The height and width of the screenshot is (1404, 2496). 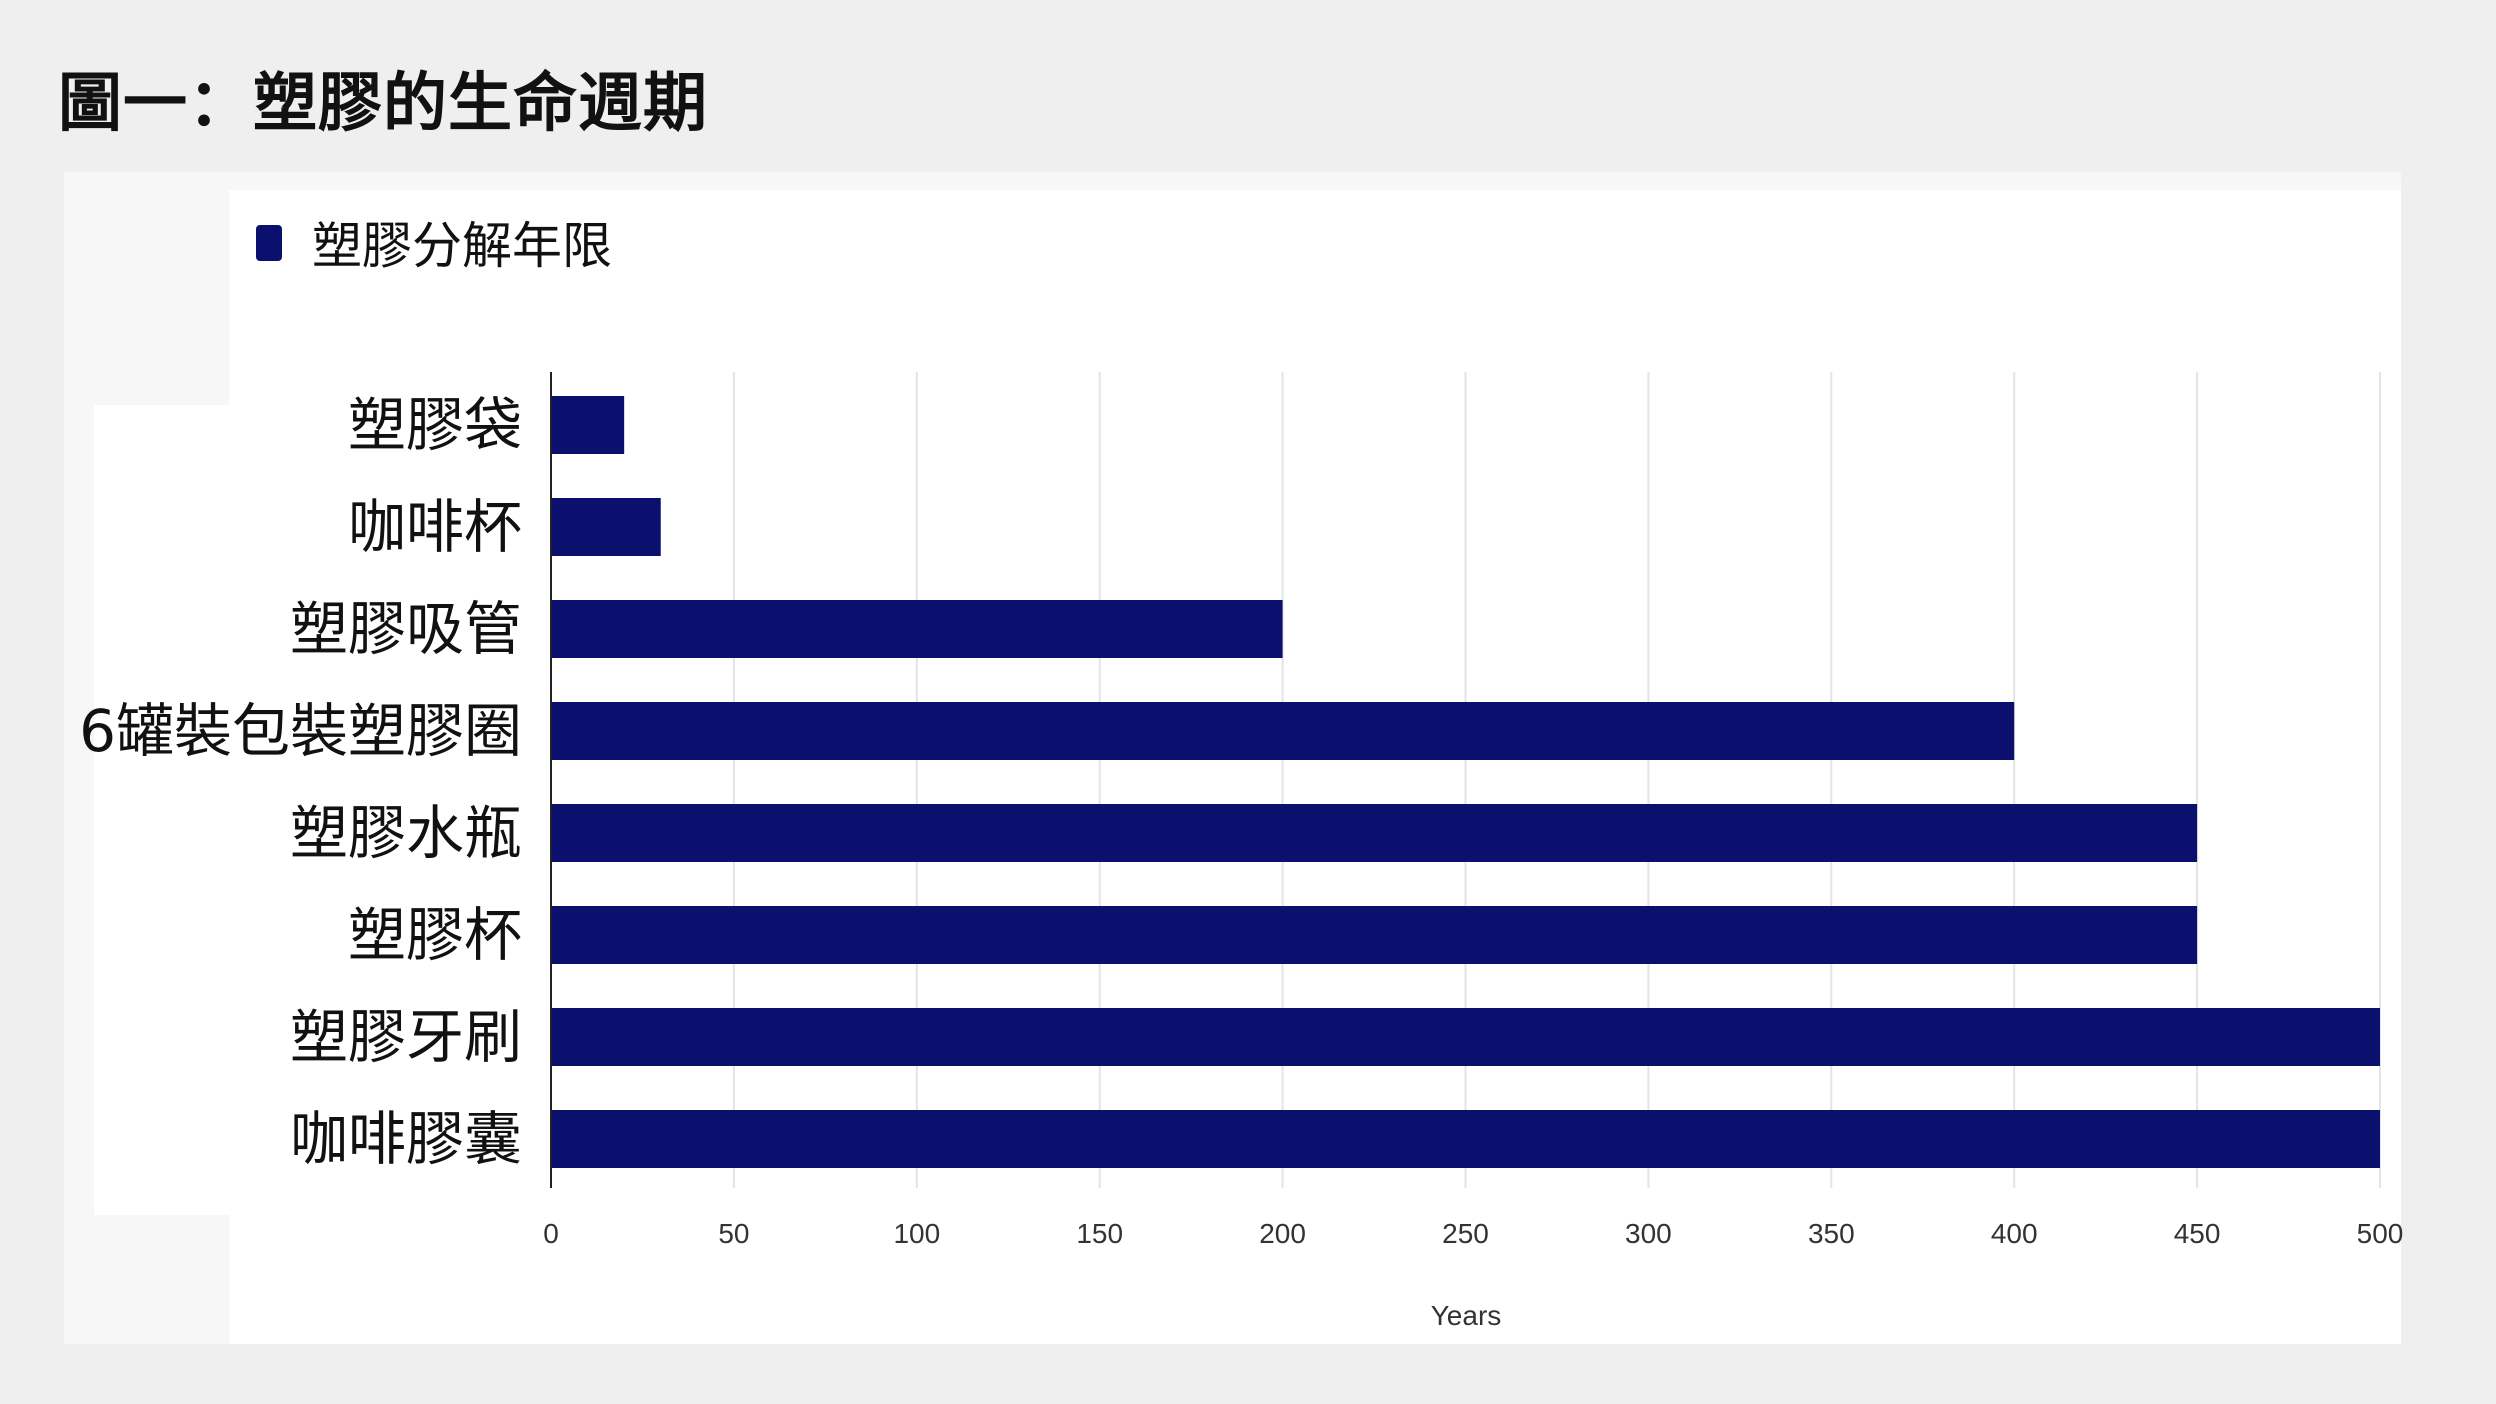 I want to click on x-tick-labels: 0 50 100 150 200 250 300 350 400 450 500, so click(x=1473, y=1233).